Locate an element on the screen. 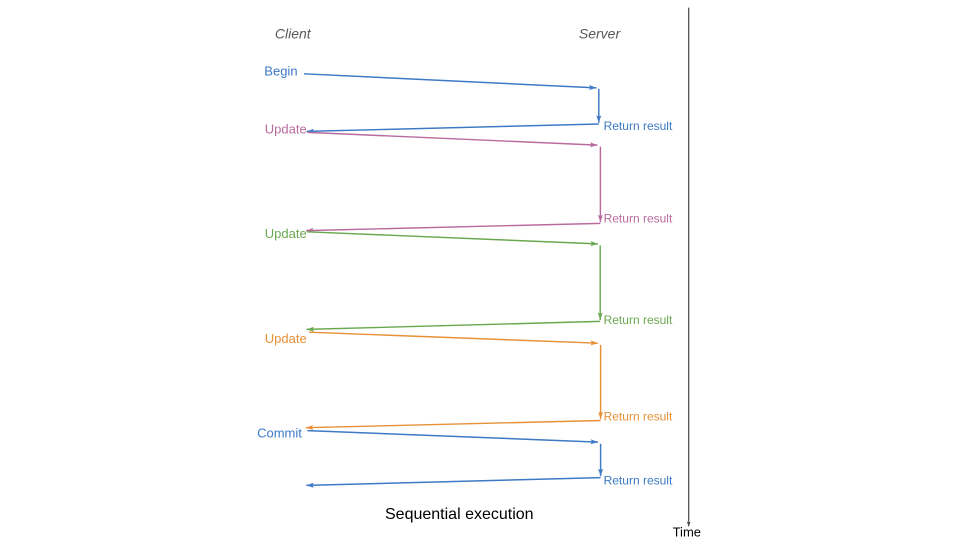 This screenshot has width=960, height=540. svg-text: Commit is located at coordinates (279, 432).